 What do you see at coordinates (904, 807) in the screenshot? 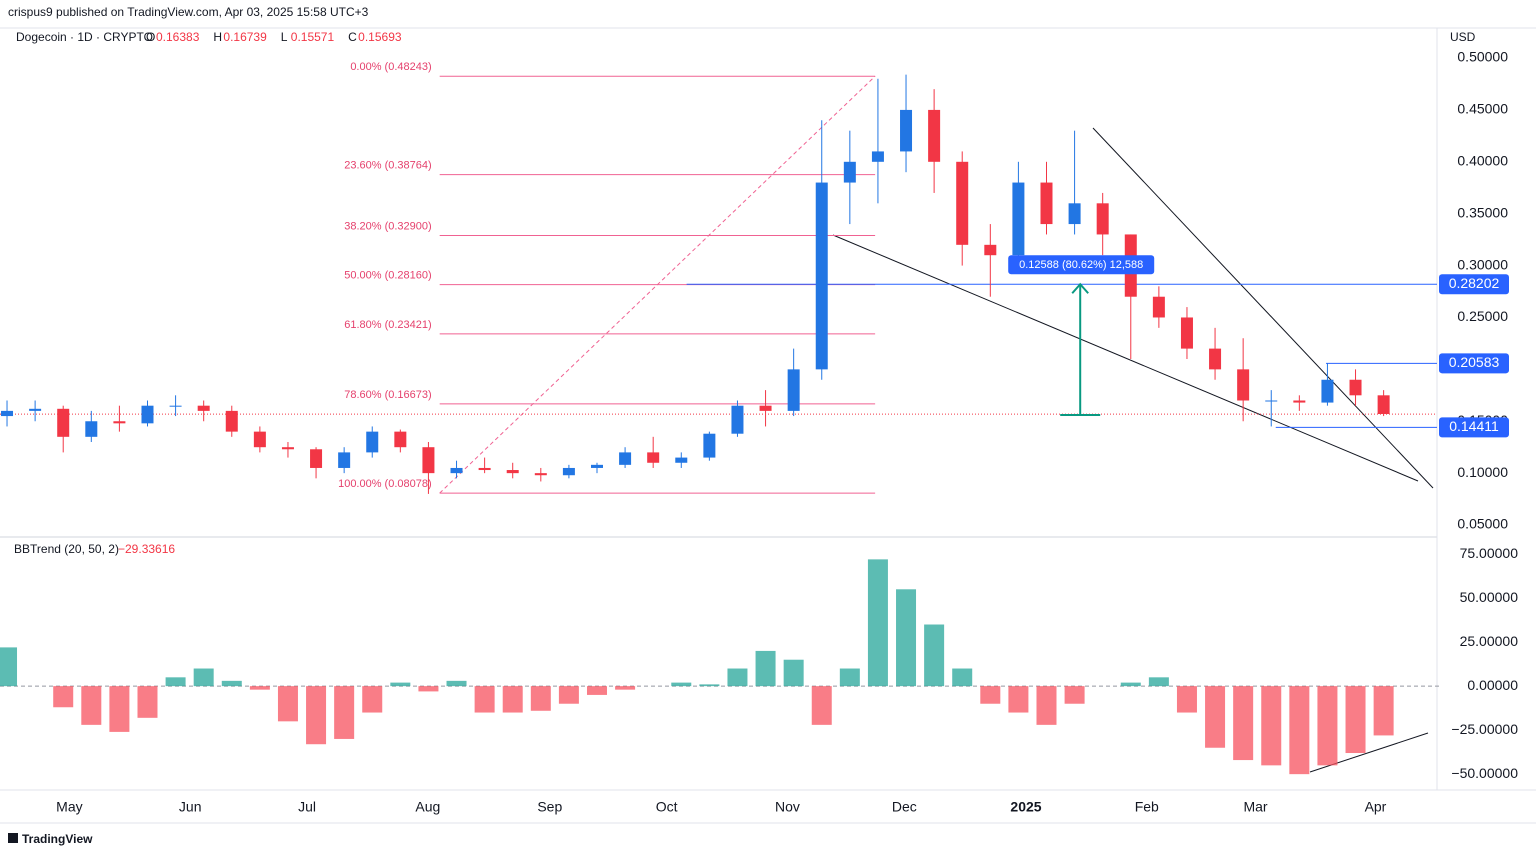
I see `x-tick-label: Dec` at bounding box center [904, 807].